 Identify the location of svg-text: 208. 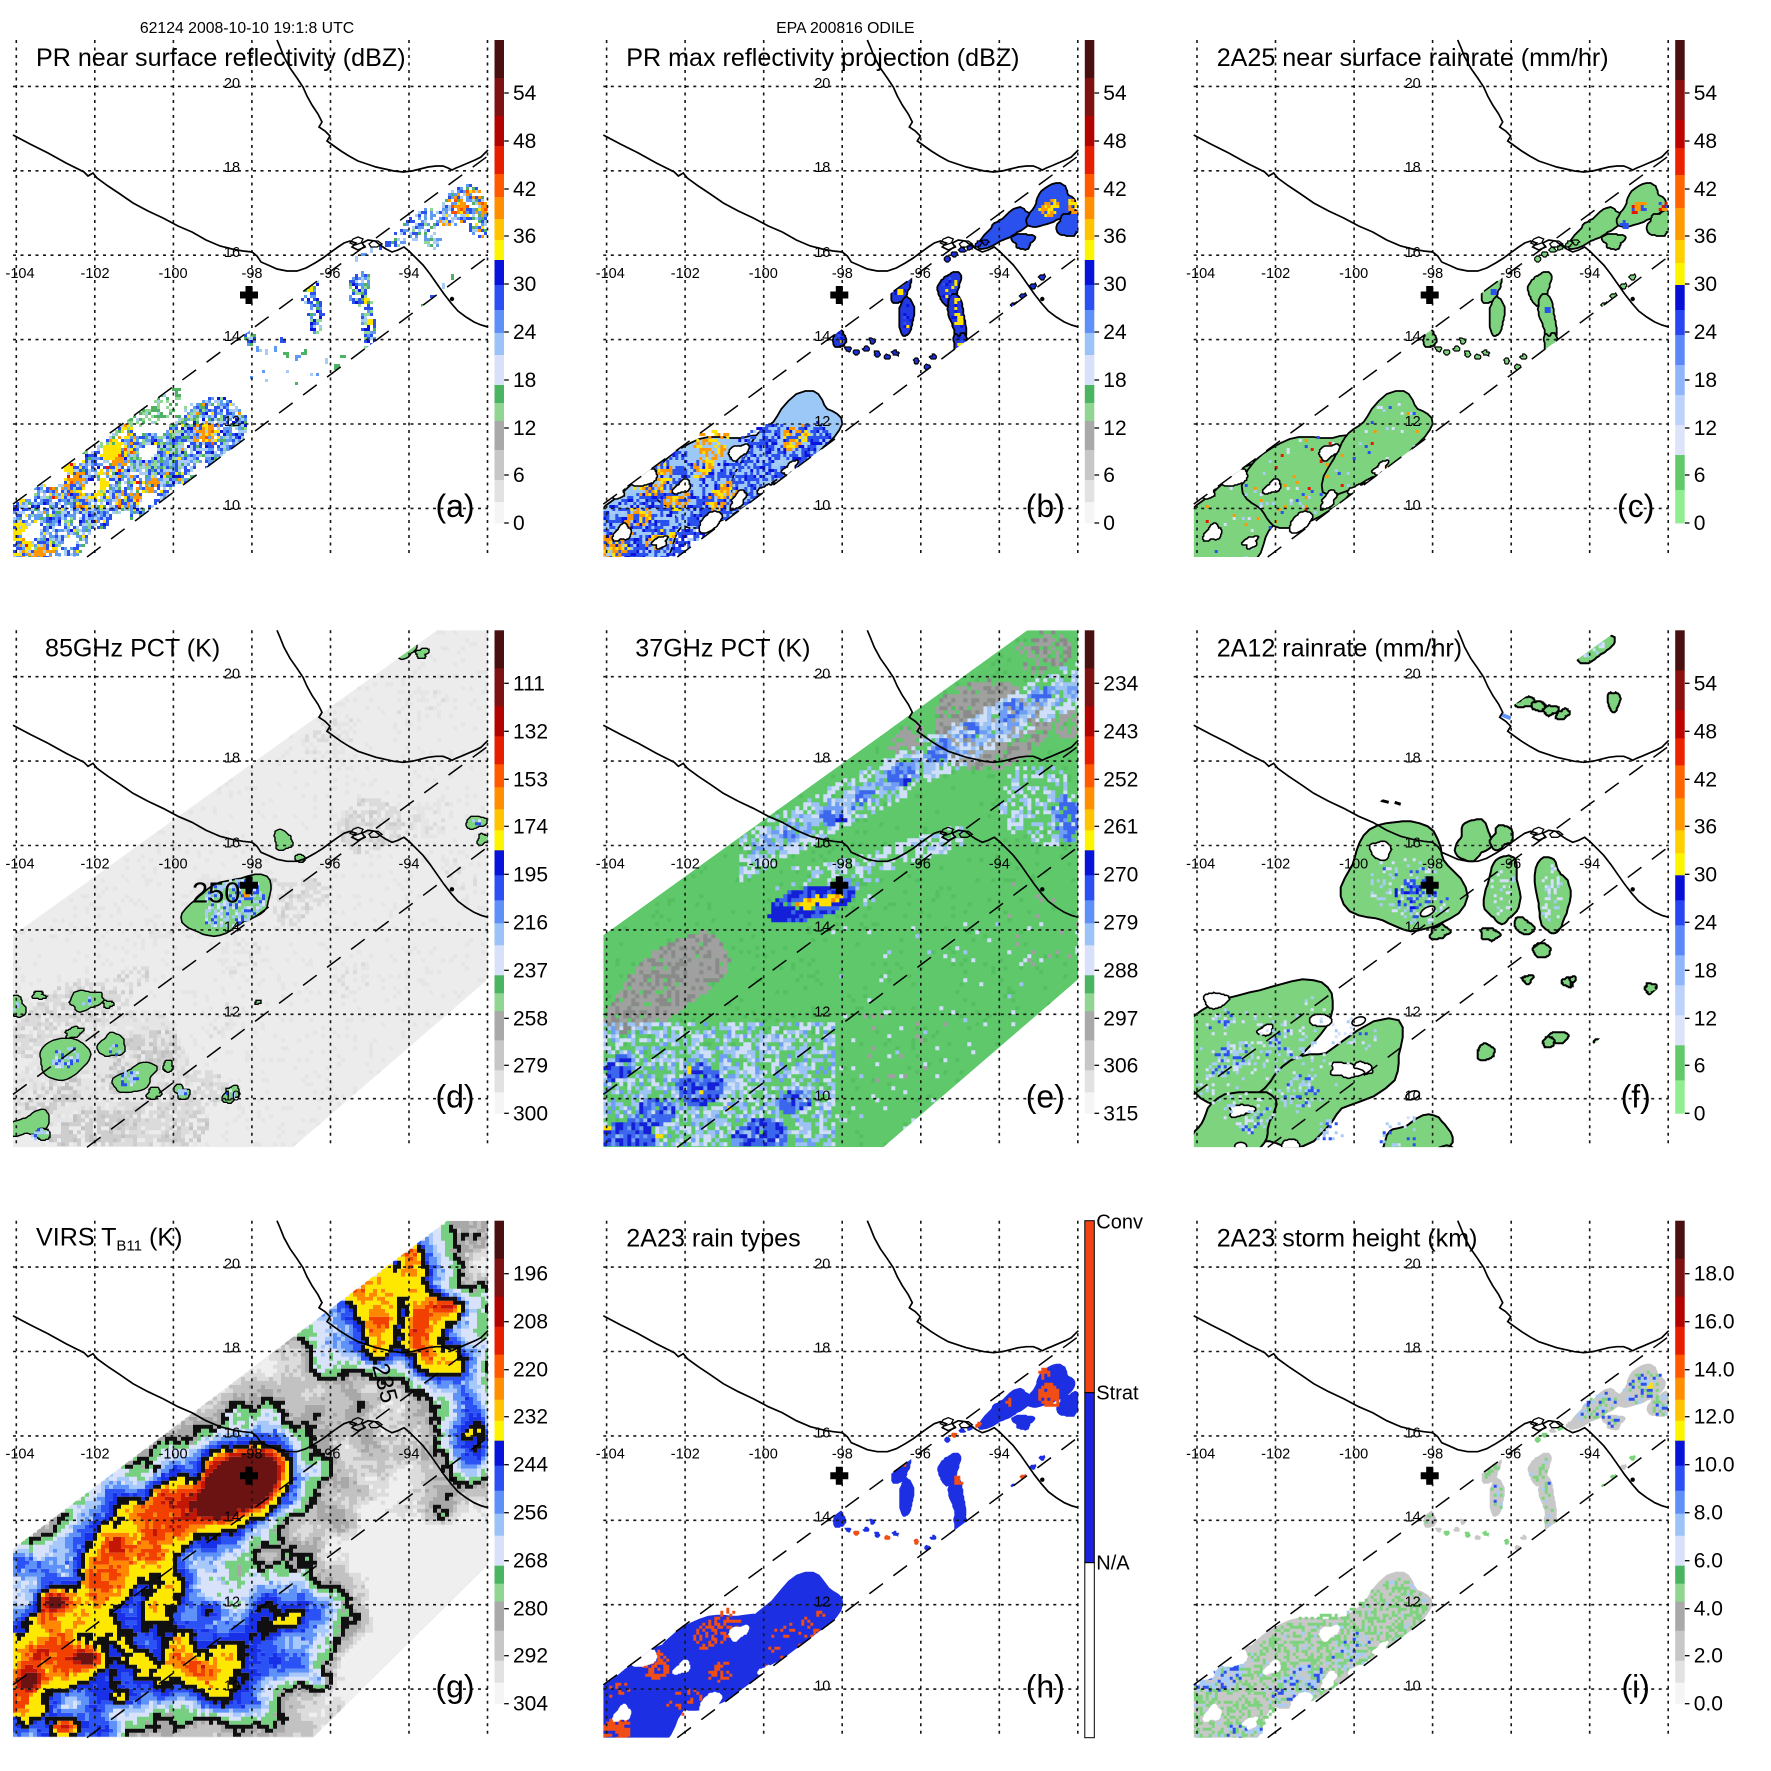
(530, 1322).